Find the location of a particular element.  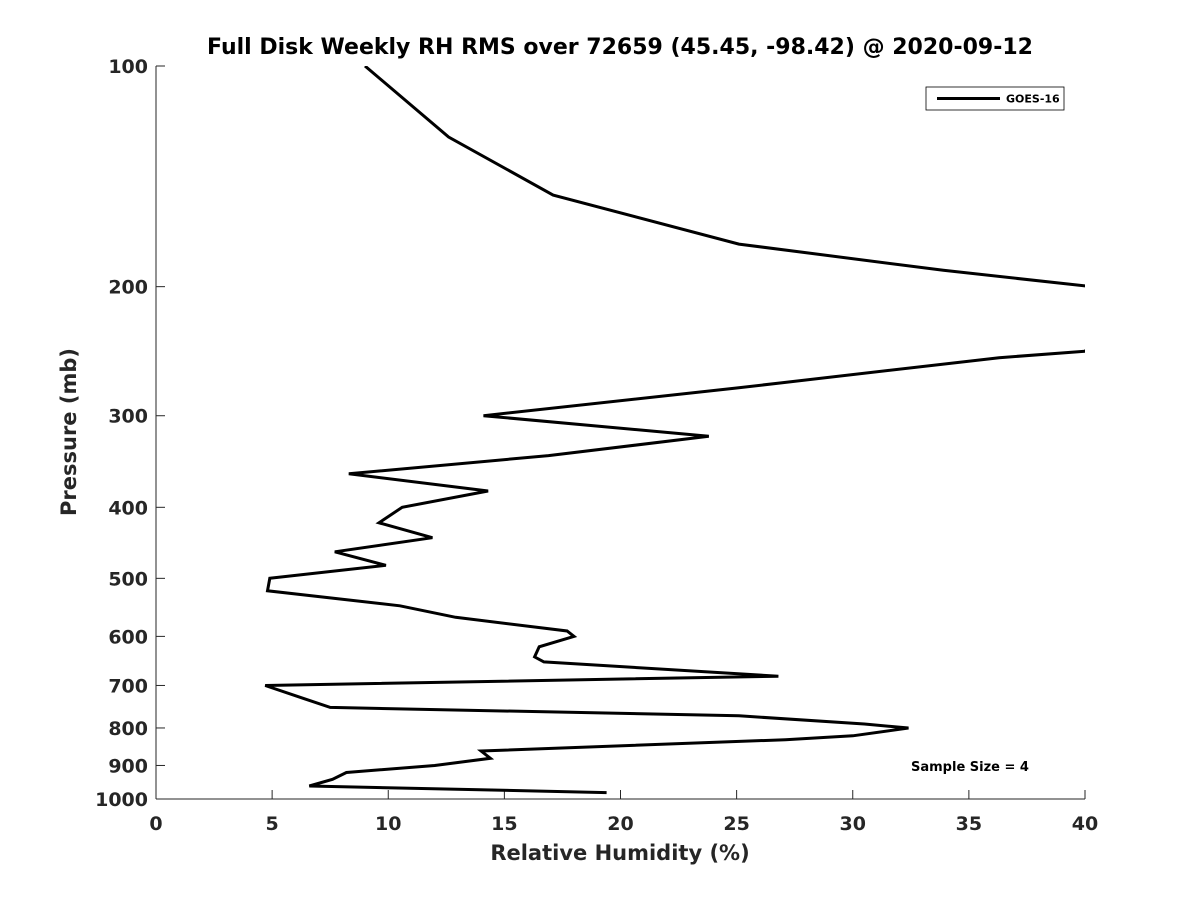

y-tick-label: 700 is located at coordinates (128, 686).